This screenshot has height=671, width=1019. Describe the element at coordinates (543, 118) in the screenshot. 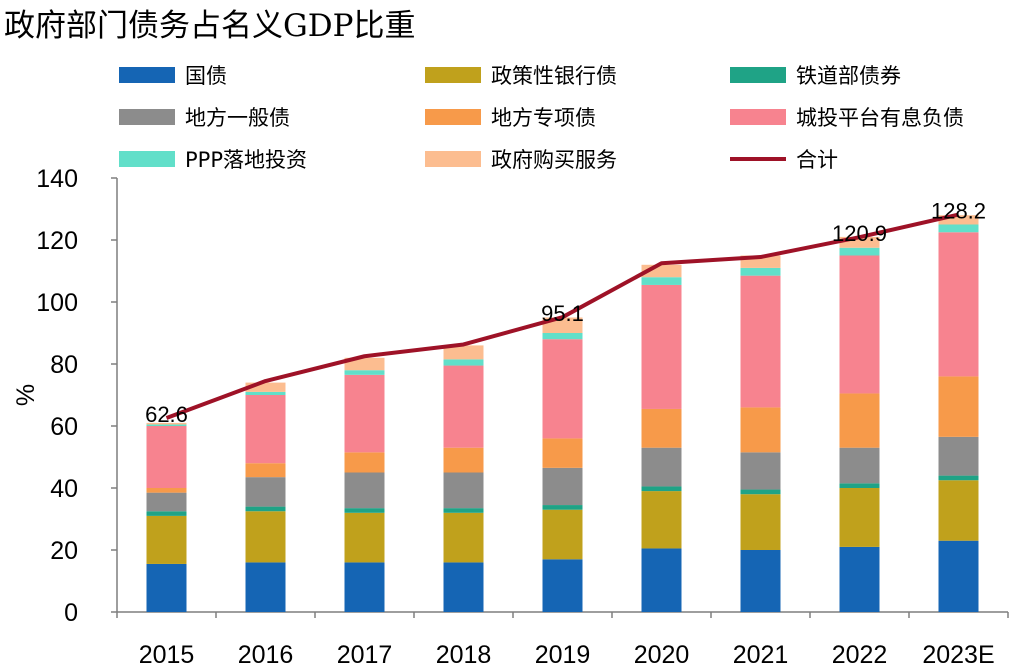

I see `legend-label-4: 地方专项债` at that location.